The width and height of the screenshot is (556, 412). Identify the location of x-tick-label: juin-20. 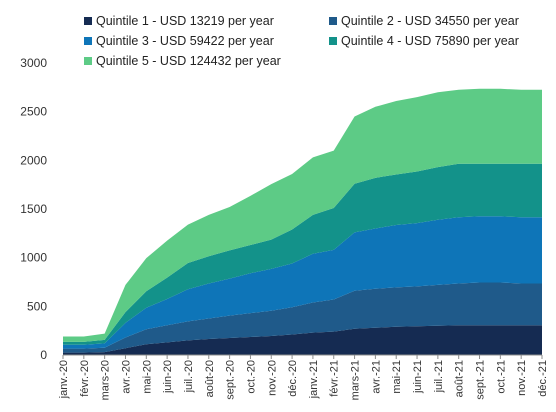
(168, 377).